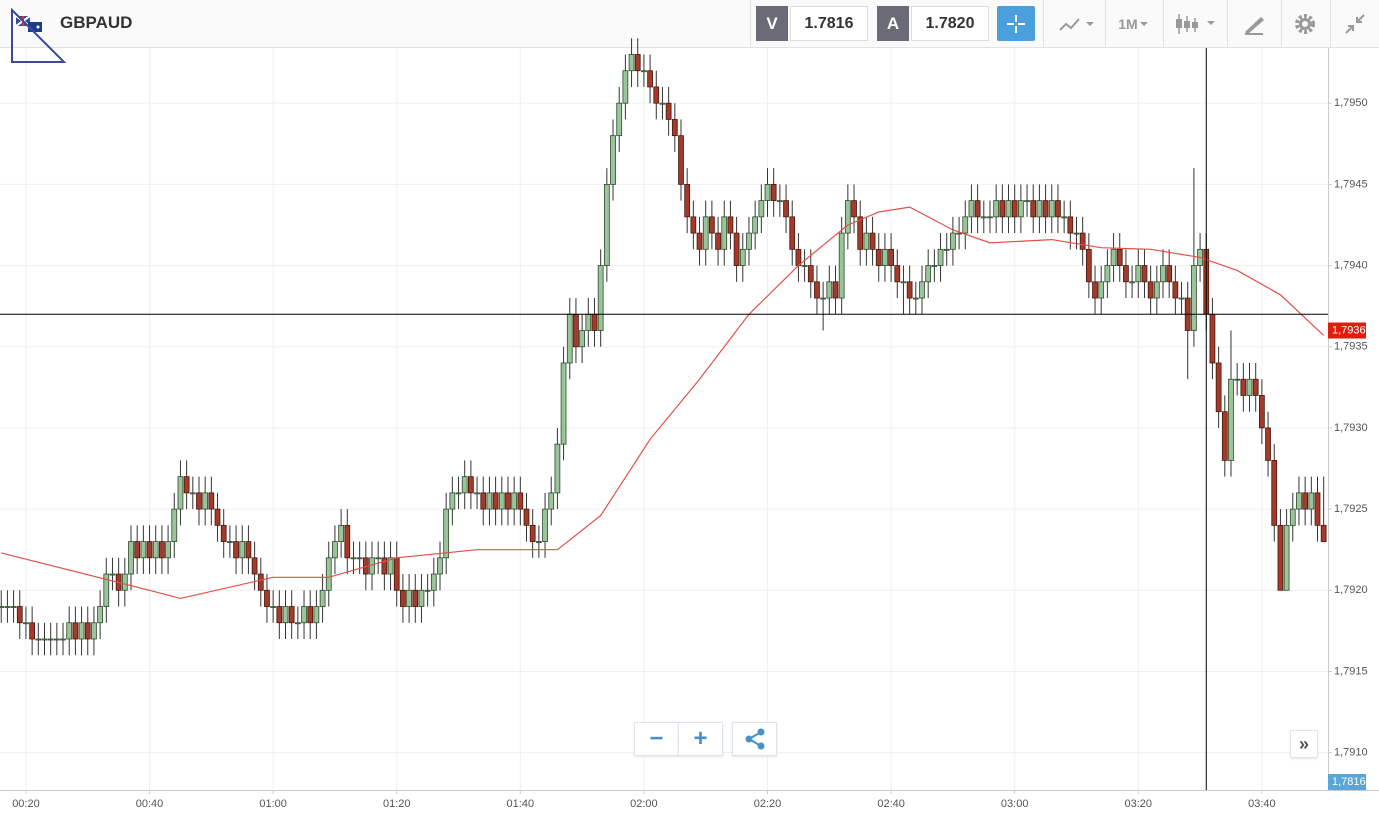 This screenshot has height=821, width=1379. I want to click on chart-type-button, so click(1196, 23).